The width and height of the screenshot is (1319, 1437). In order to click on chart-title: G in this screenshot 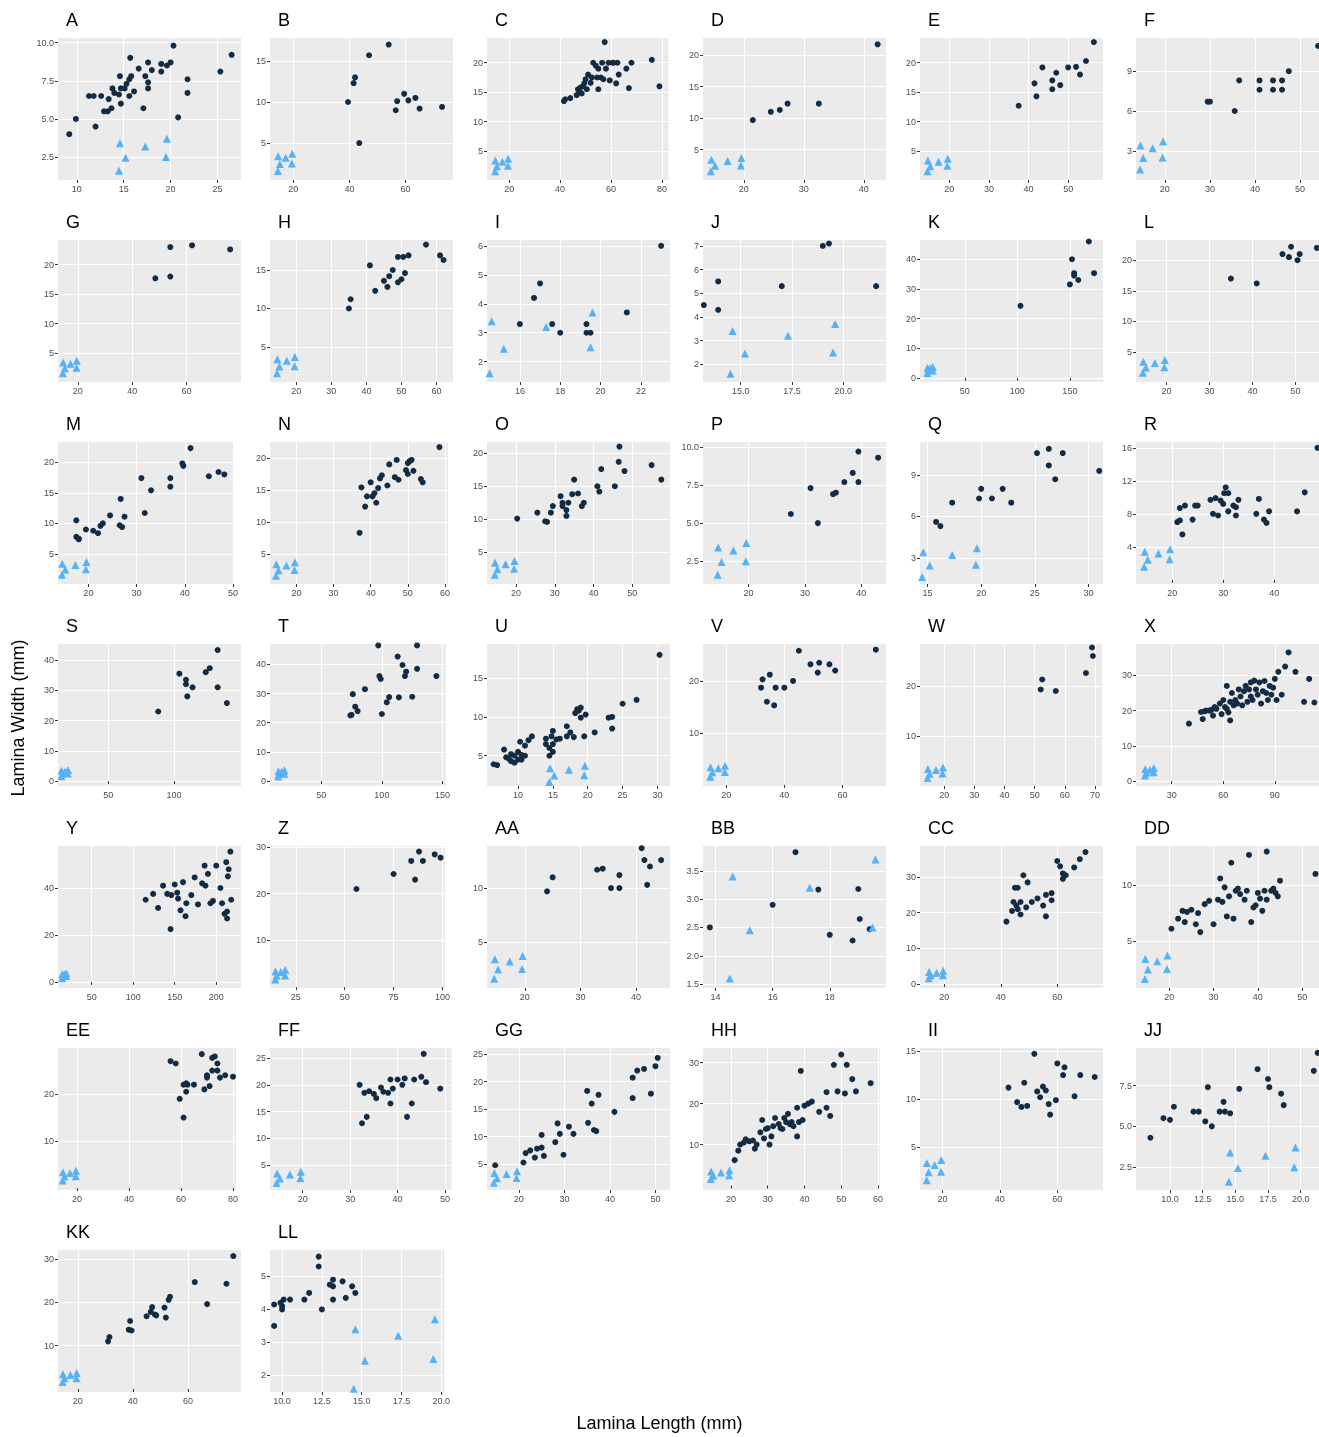, I will do `click(73, 222)`.